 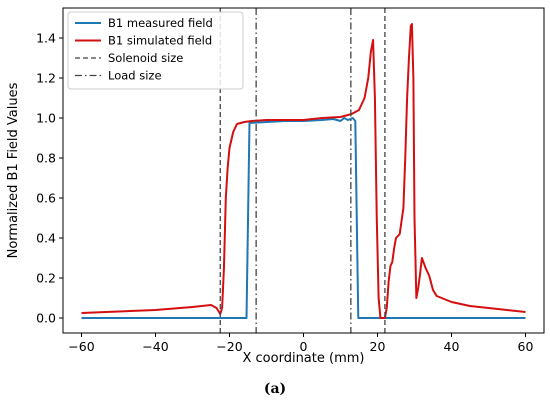 I want to click on x-tick-label: 0, so click(x=304, y=346).